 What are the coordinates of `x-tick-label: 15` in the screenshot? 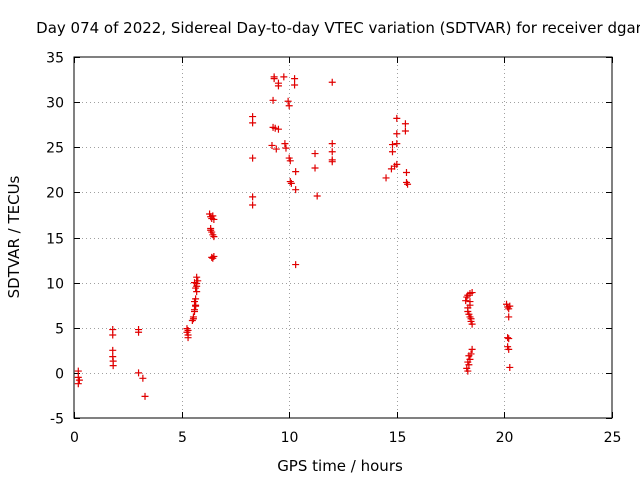 It's located at (398, 438).